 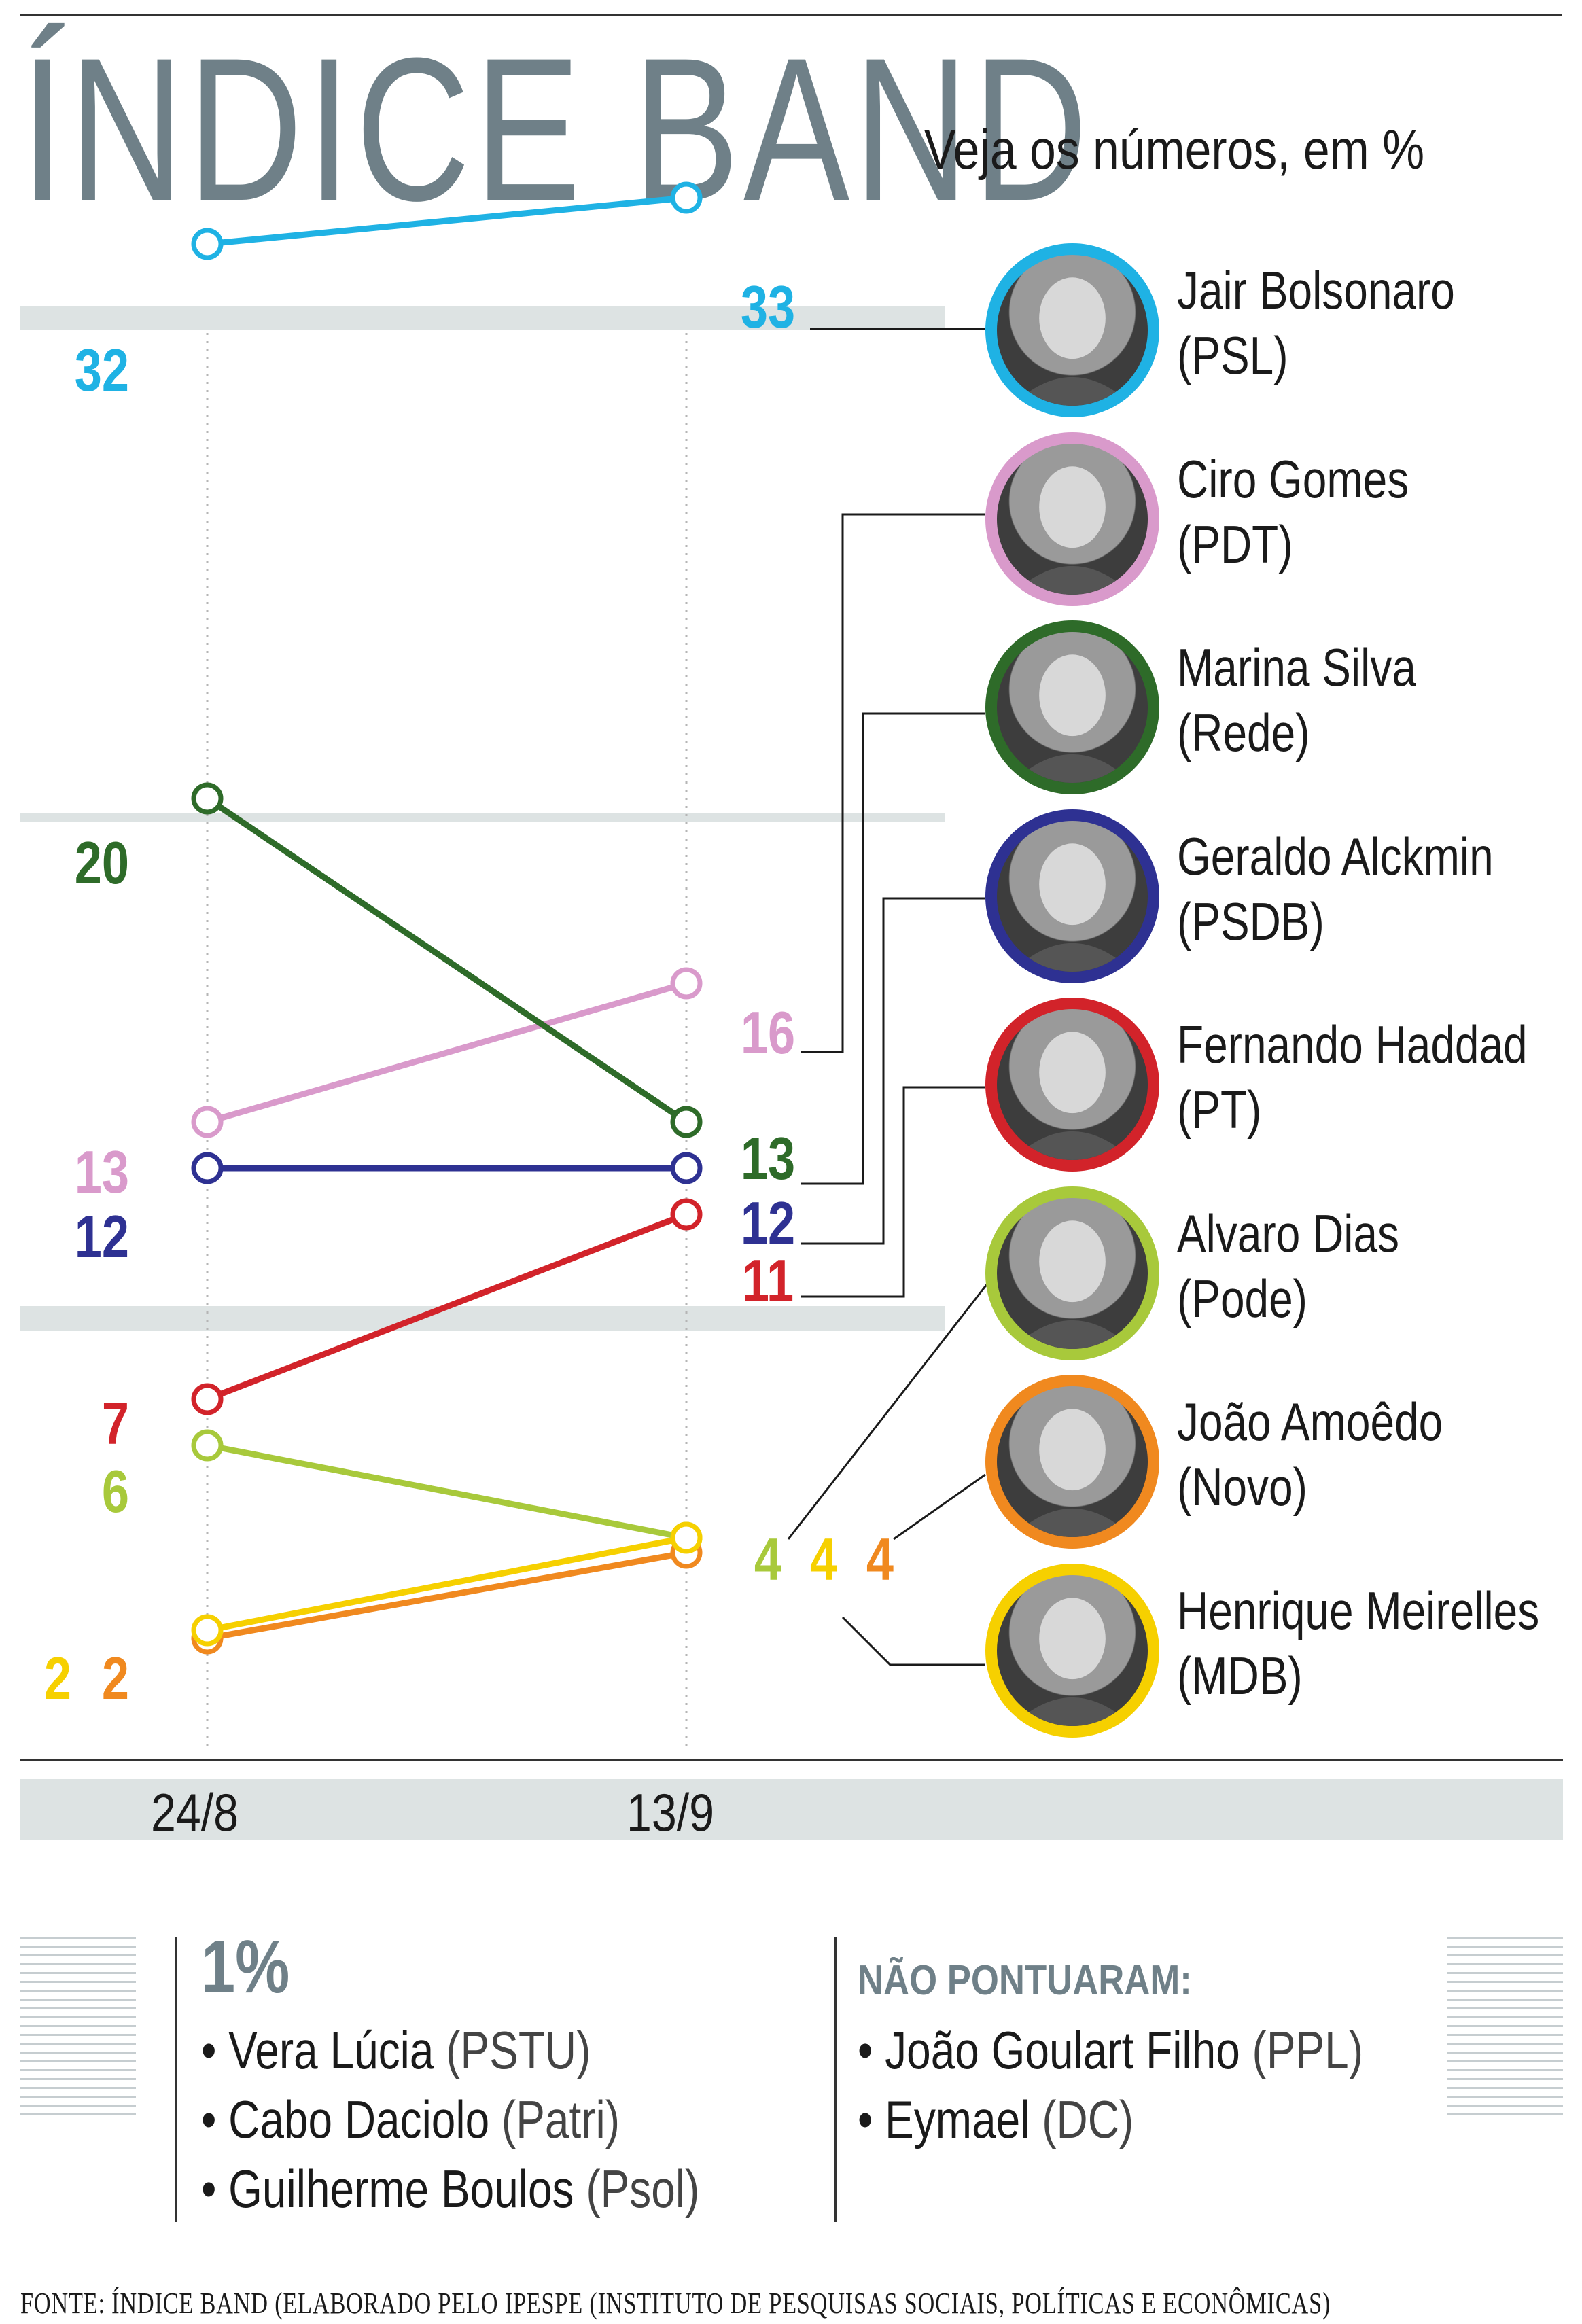 What do you see at coordinates (245, 1967) in the screenshot?
I see `note-heading-one-pct: 1%` at bounding box center [245, 1967].